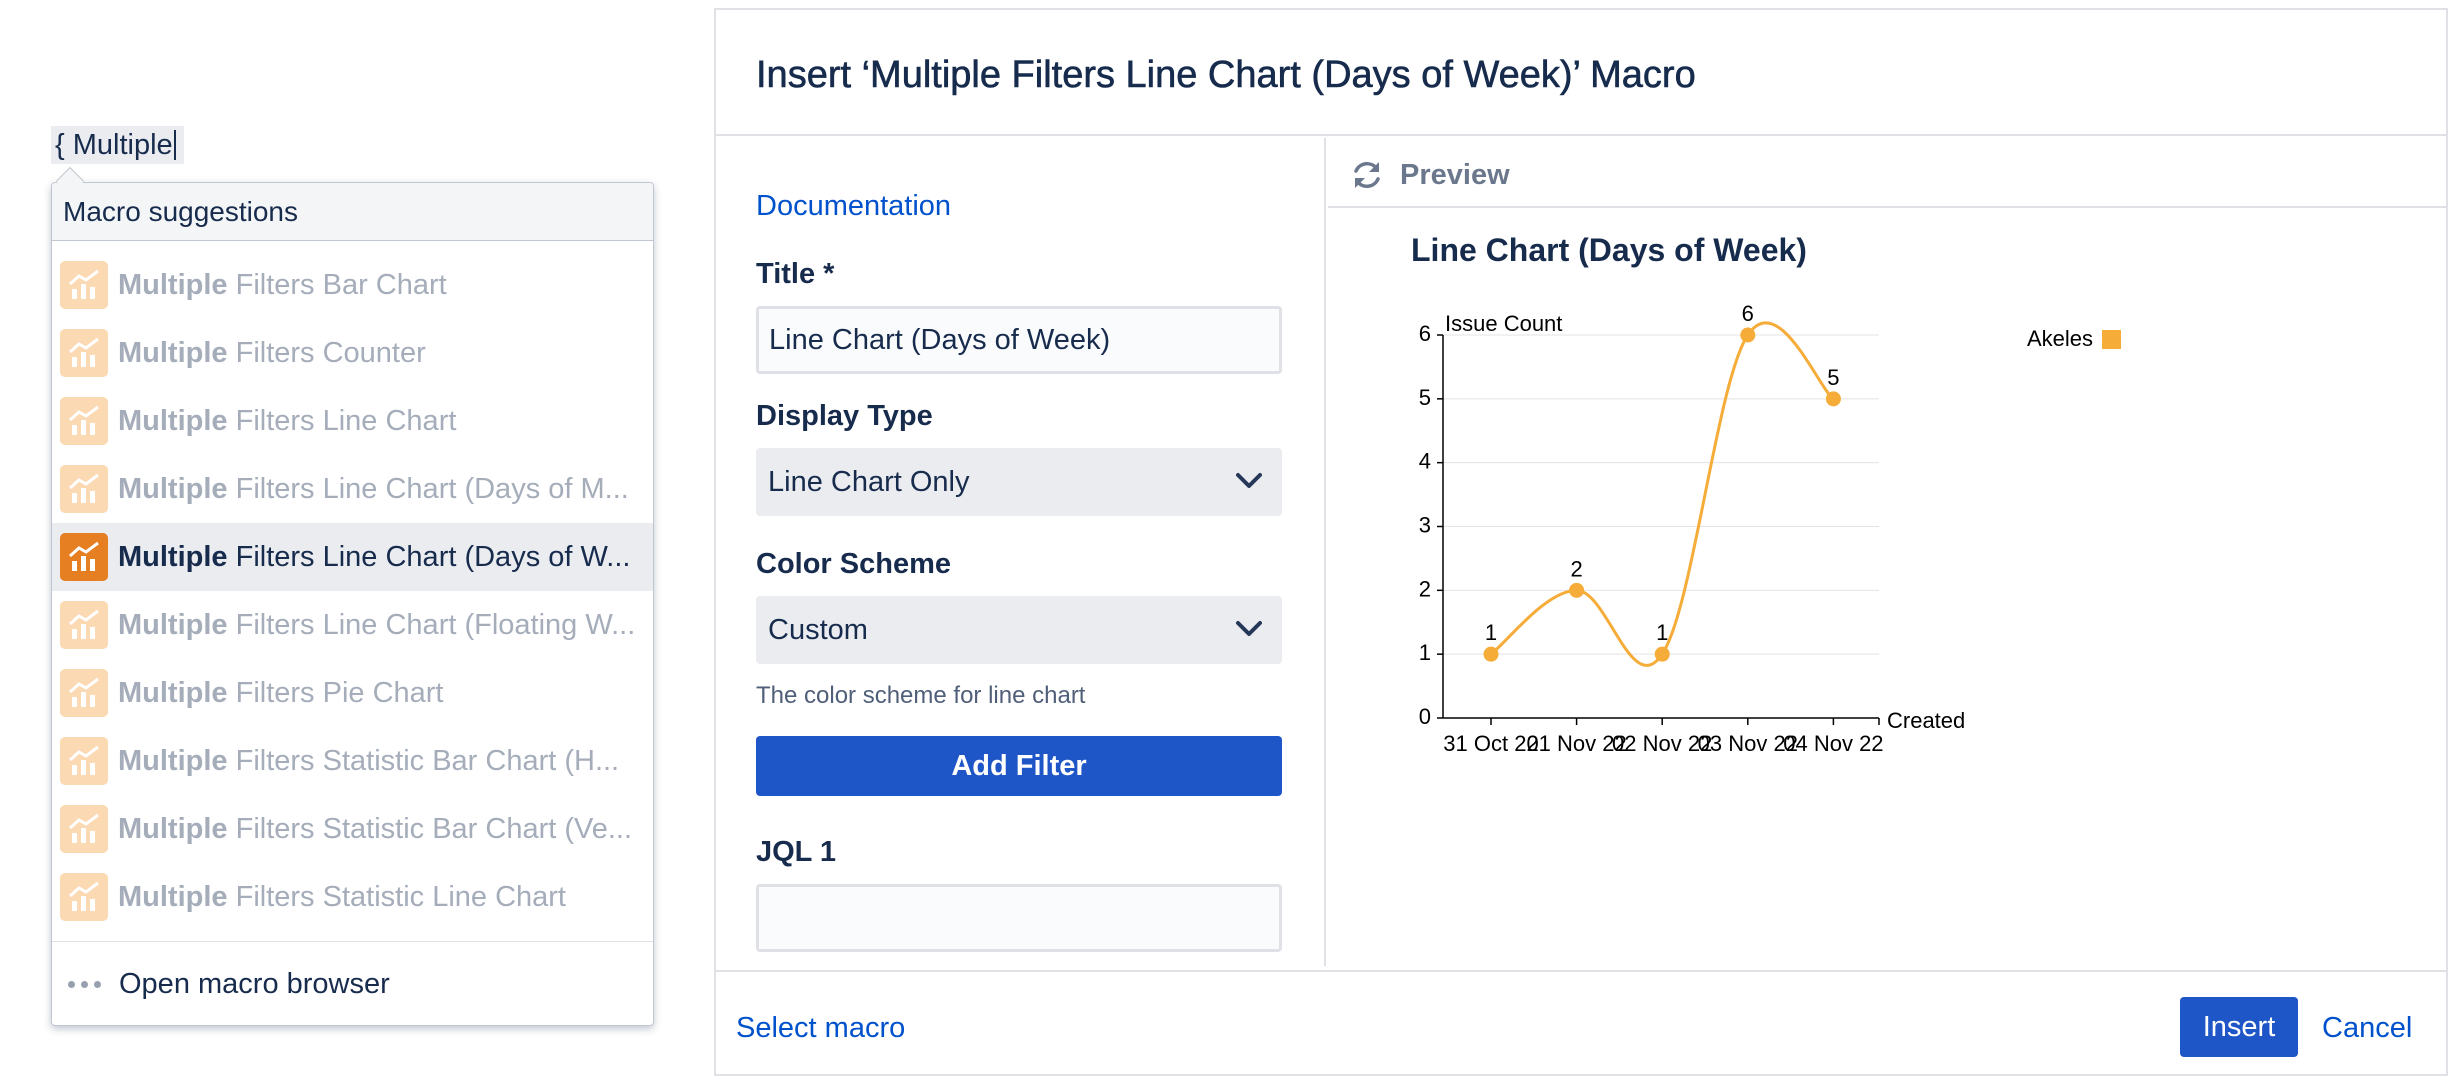 This screenshot has width=2458, height=1084. Describe the element at coordinates (1662, 743) in the screenshot. I see `x-tick-label: 02 Nov 22` at that location.